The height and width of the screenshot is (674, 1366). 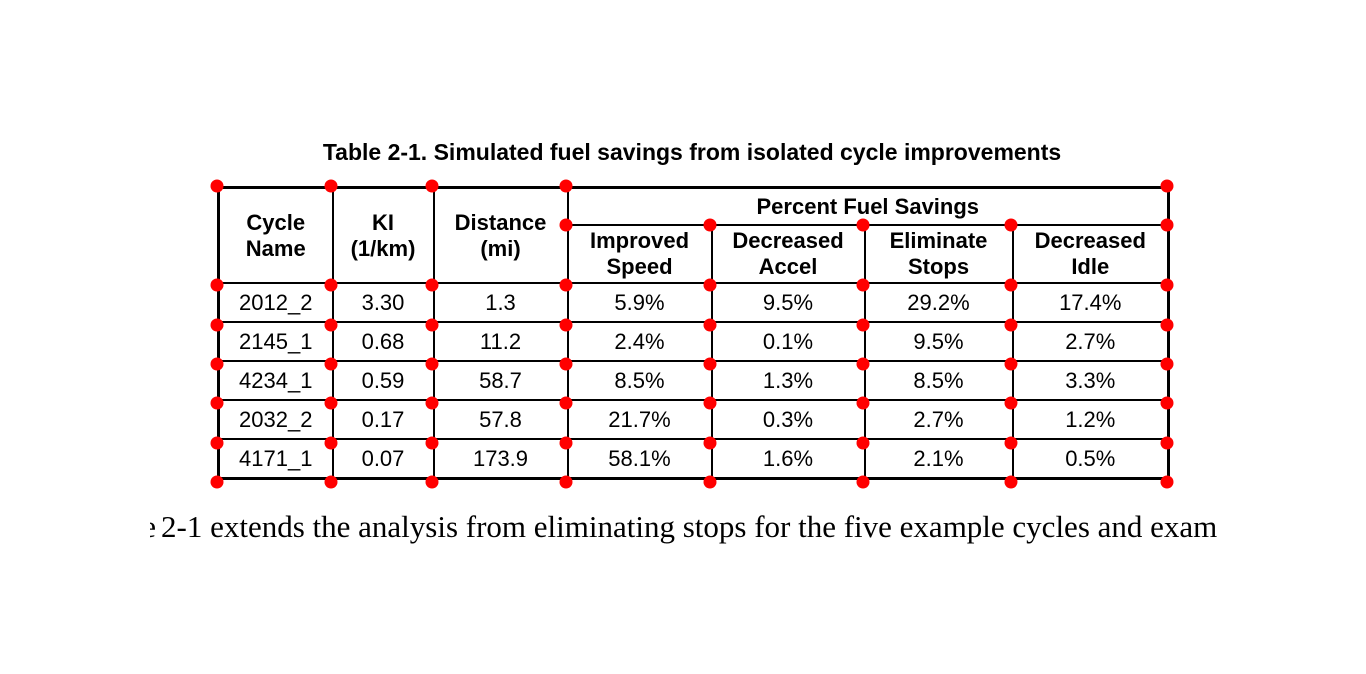 I want to click on sub-column-header: Eliminate Stops, so click(x=938, y=254).